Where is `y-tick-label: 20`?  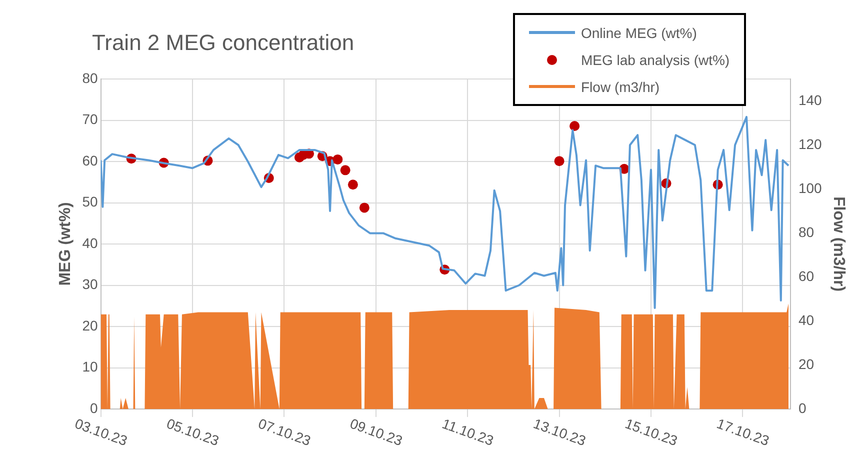
y-tick-label: 20 is located at coordinates (90, 325).